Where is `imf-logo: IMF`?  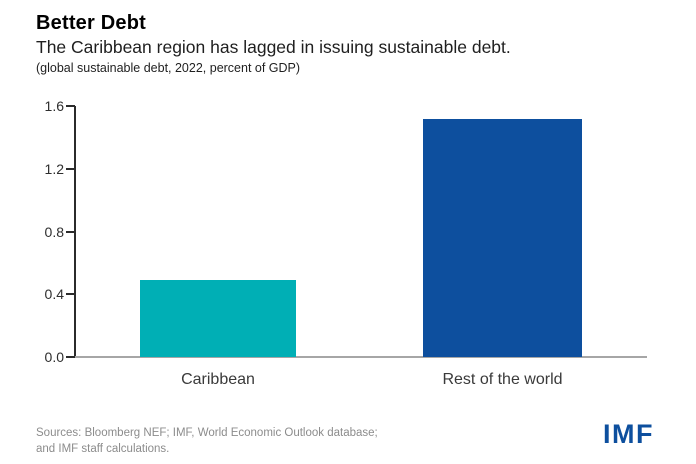
imf-logo: IMF is located at coordinates (628, 434).